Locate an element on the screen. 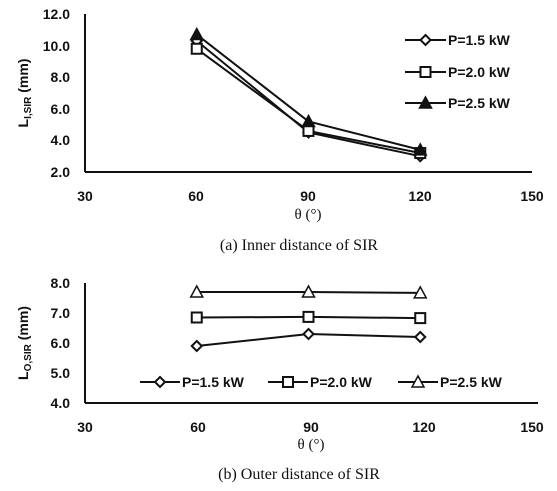  panel-a-ytick: 2.0 is located at coordinates (61, 172).